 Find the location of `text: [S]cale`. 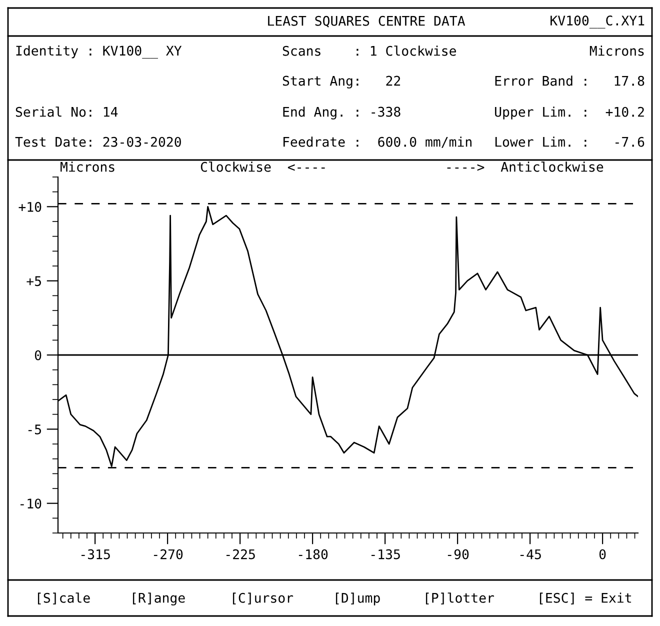

text: [S]cale is located at coordinates (64, 598).